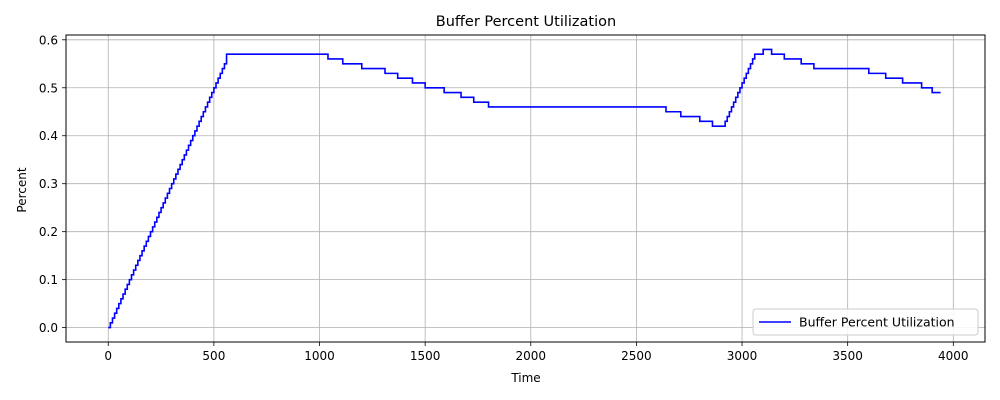 Image resolution: width=1000 pixels, height=400 pixels. What do you see at coordinates (48, 280) in the screenshot?
I see `y-tick-label: 0.1` at bounding box center [48, 280].